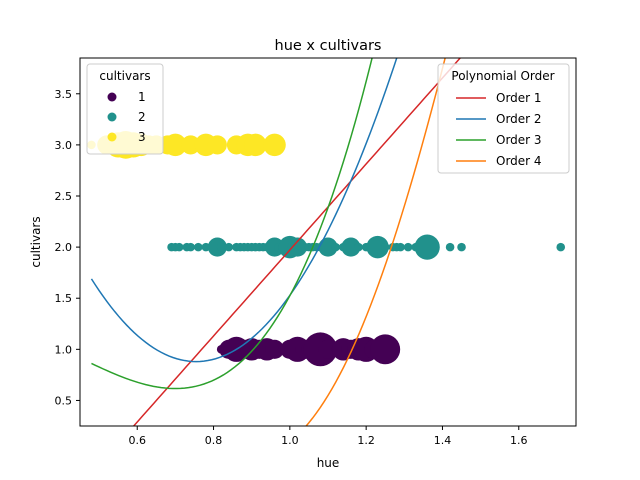 The height and width of the screenshot is (480, 640). What do you see at coordinates (328, 46) in the screenshot?
I see `chart-title: hue x cultivars` at bounding box center [328, 46].